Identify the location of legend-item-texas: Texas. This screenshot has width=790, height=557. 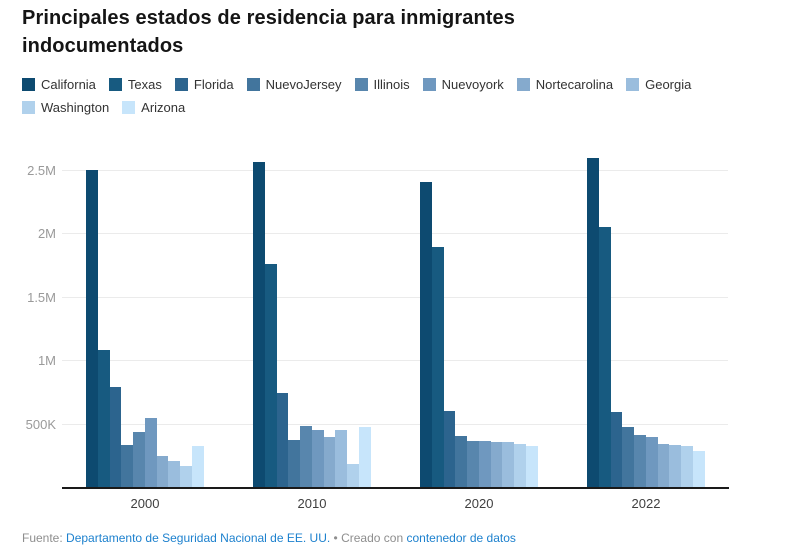
(135, 84).